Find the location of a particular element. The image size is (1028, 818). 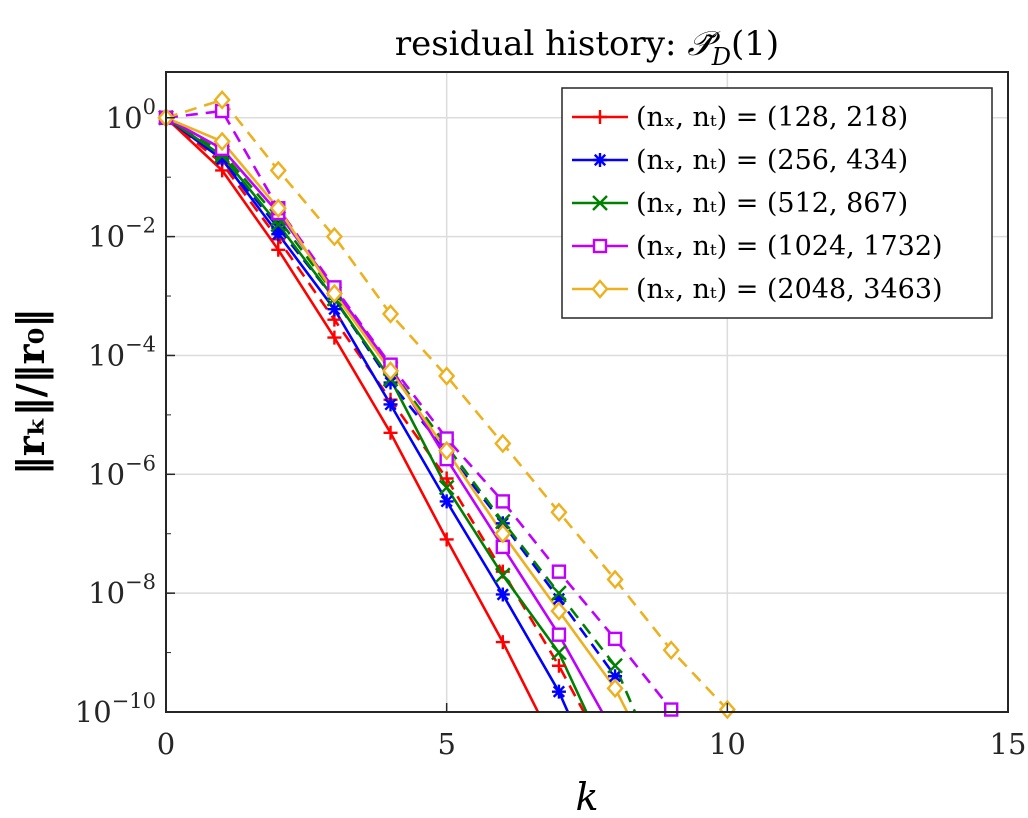

x-tick-label: 0 is located at coordinates (166, 744).